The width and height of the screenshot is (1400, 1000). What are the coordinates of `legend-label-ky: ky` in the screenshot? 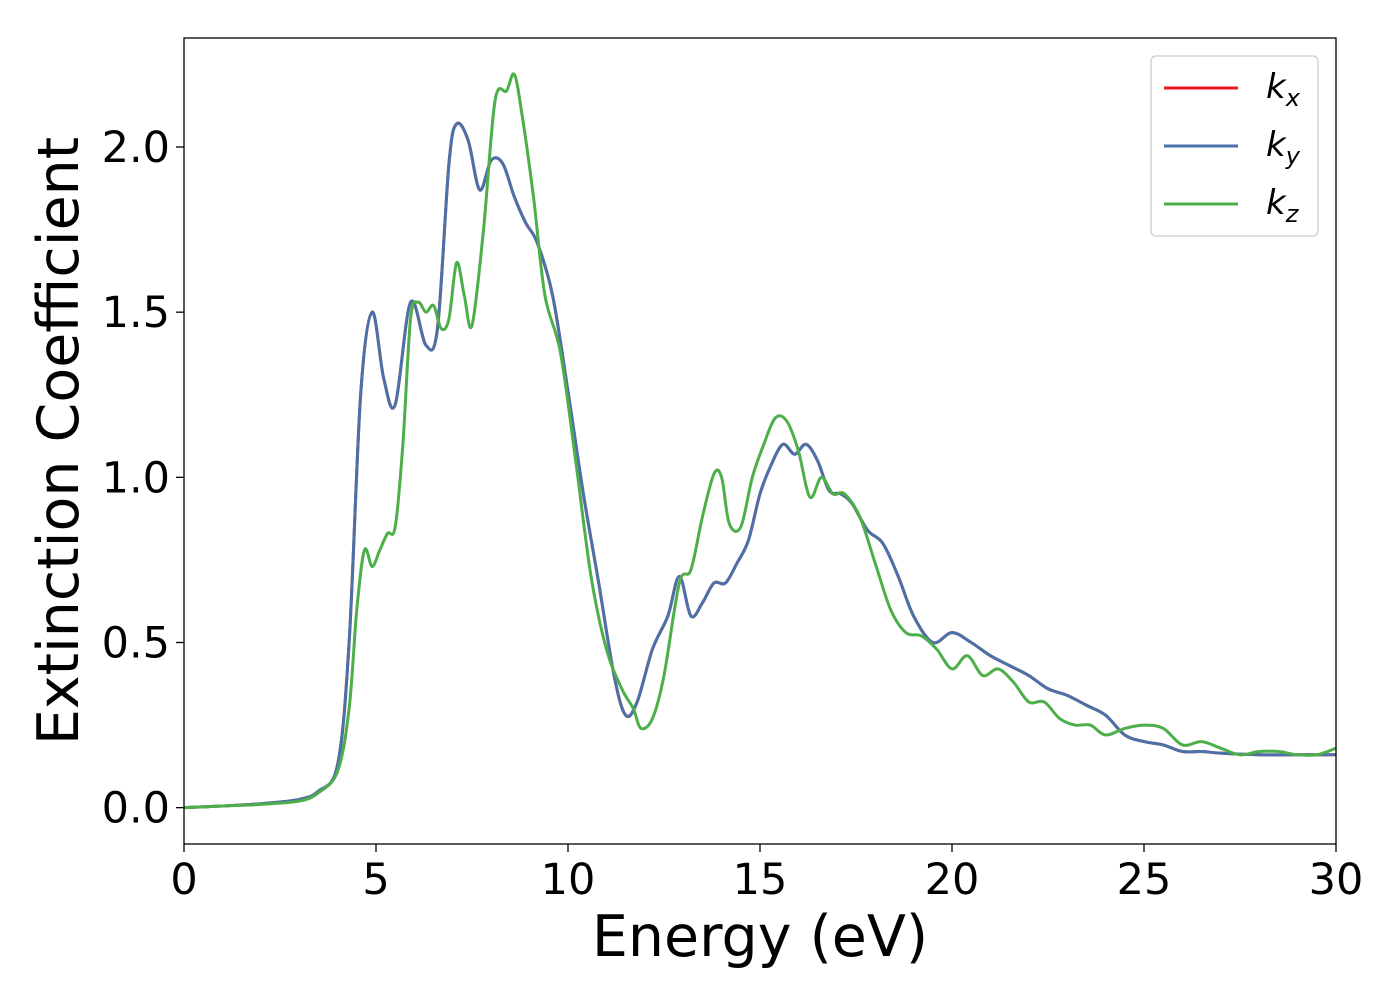 It's located at (1283, 147).